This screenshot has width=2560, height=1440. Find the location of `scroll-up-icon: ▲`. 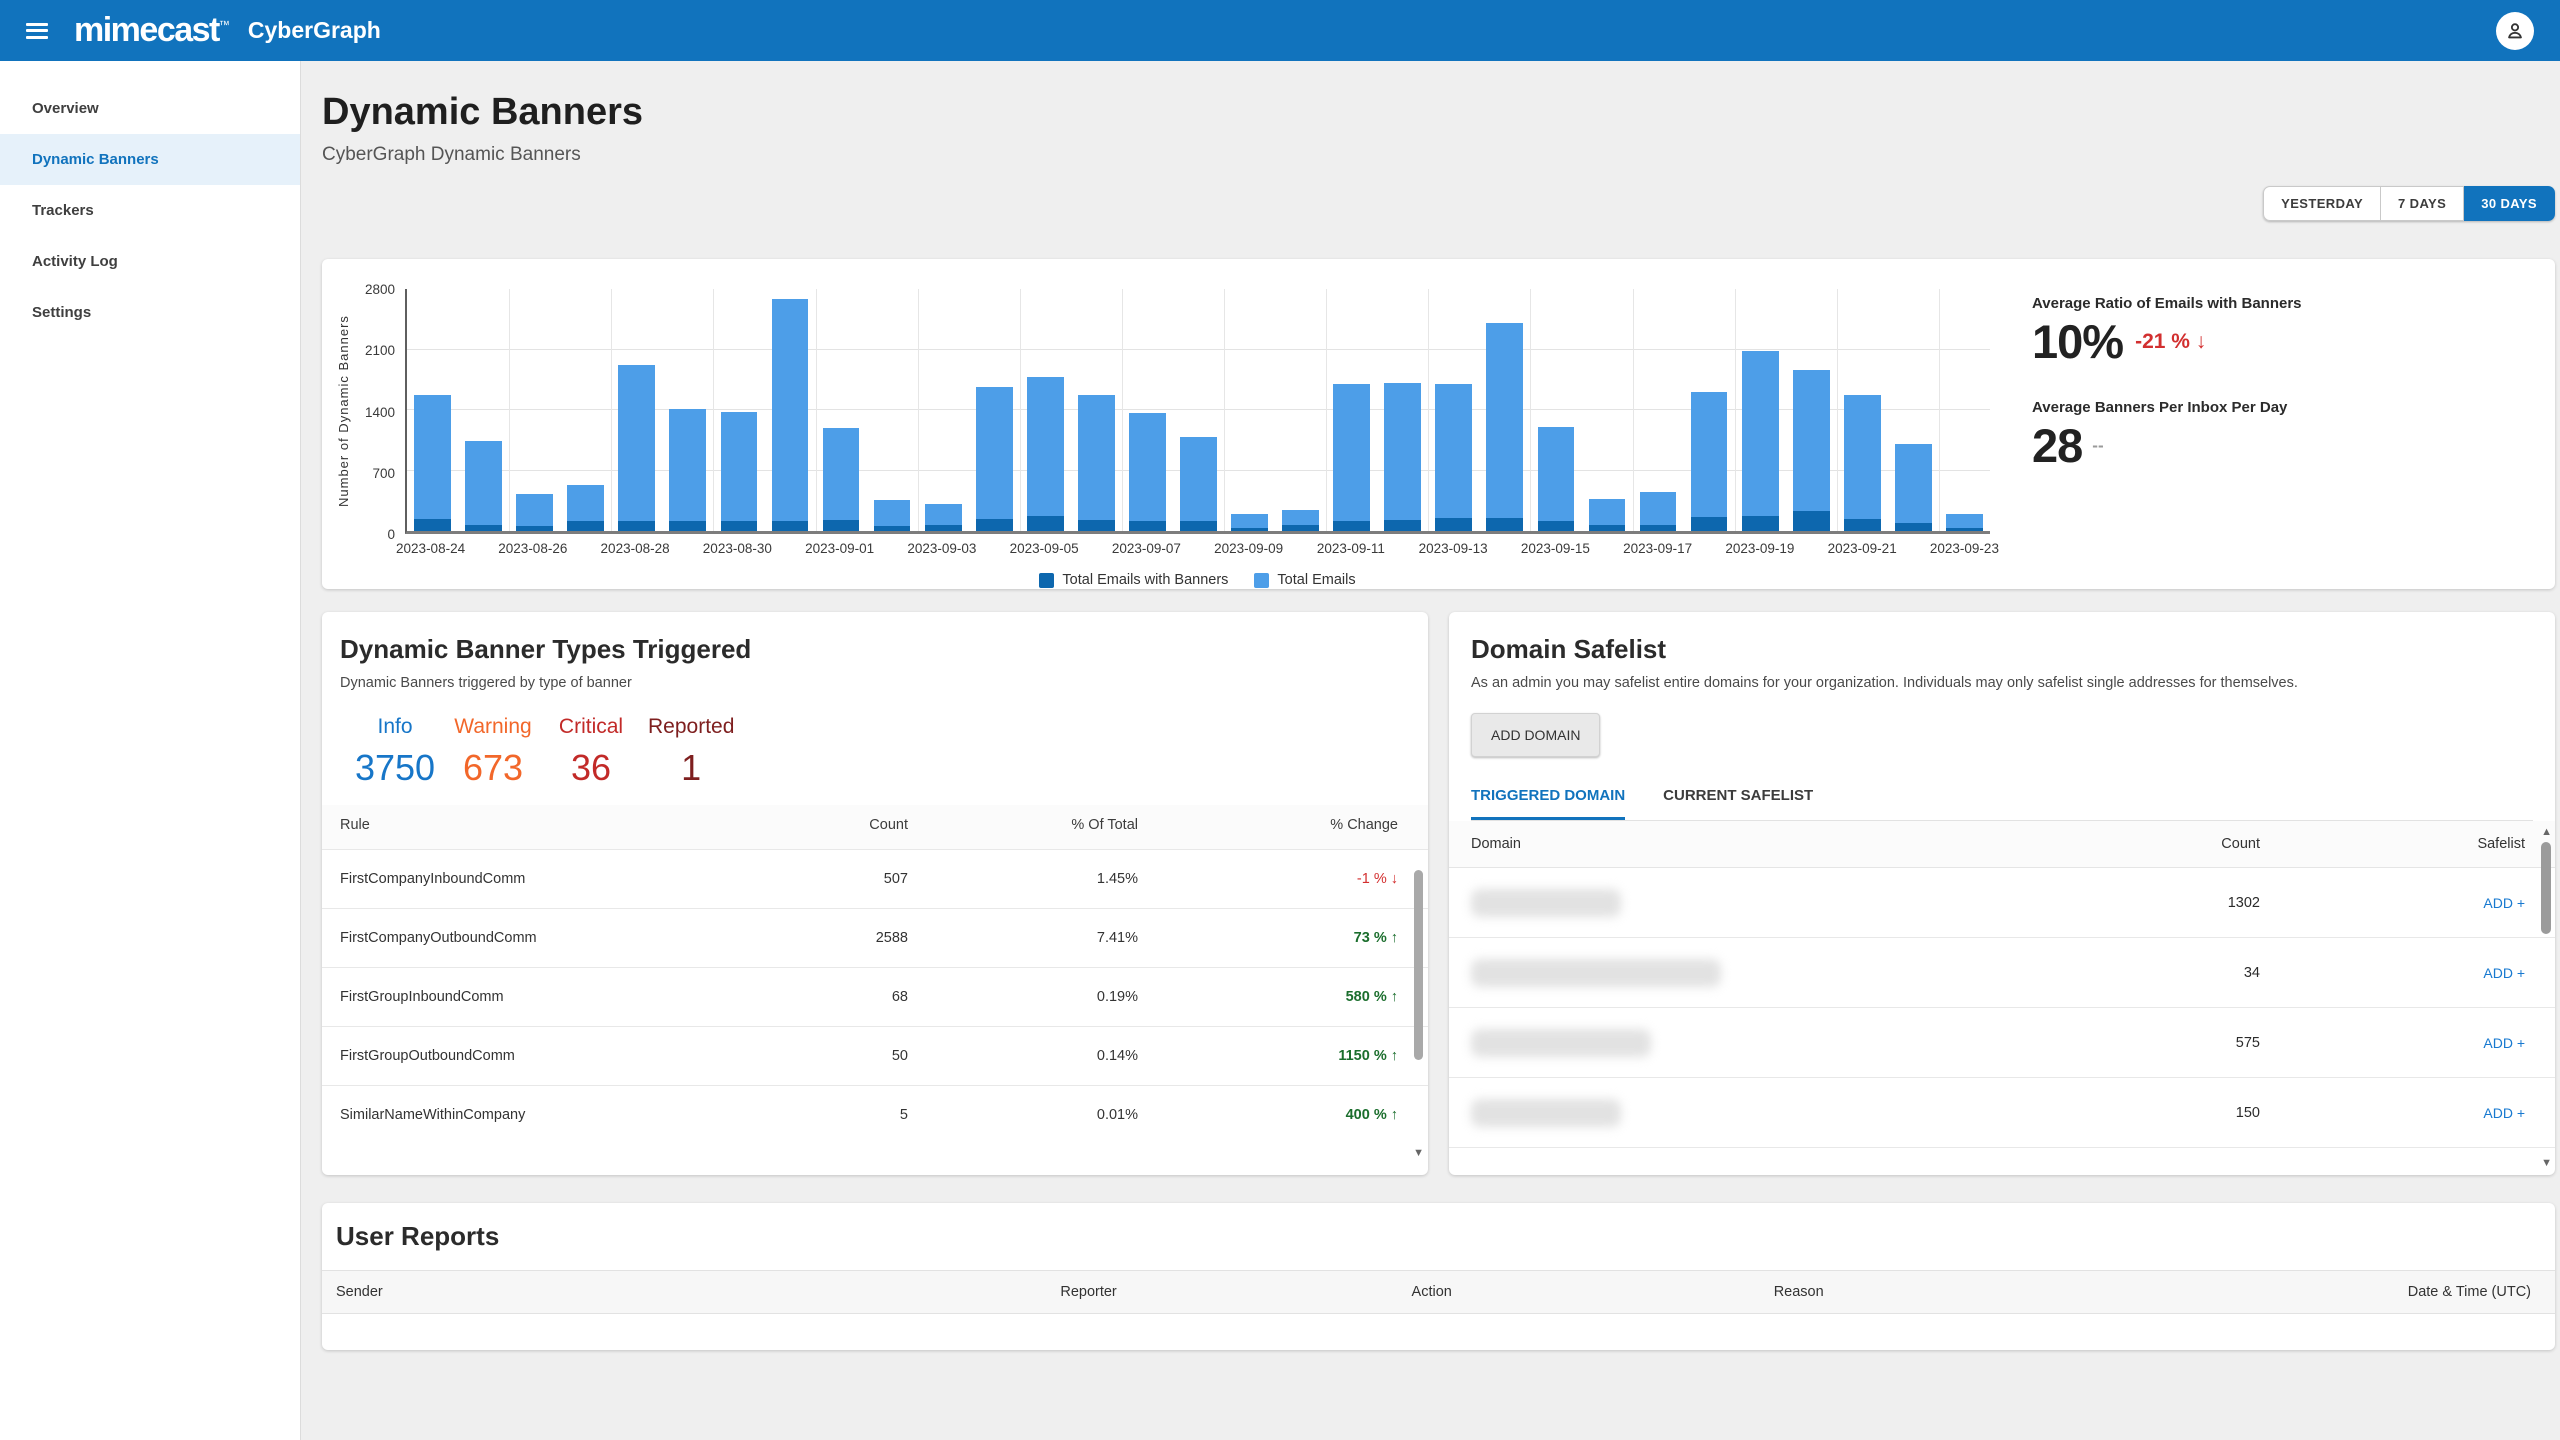

scroll-up-icon: ▲ is located at coordinates (2546, 832).